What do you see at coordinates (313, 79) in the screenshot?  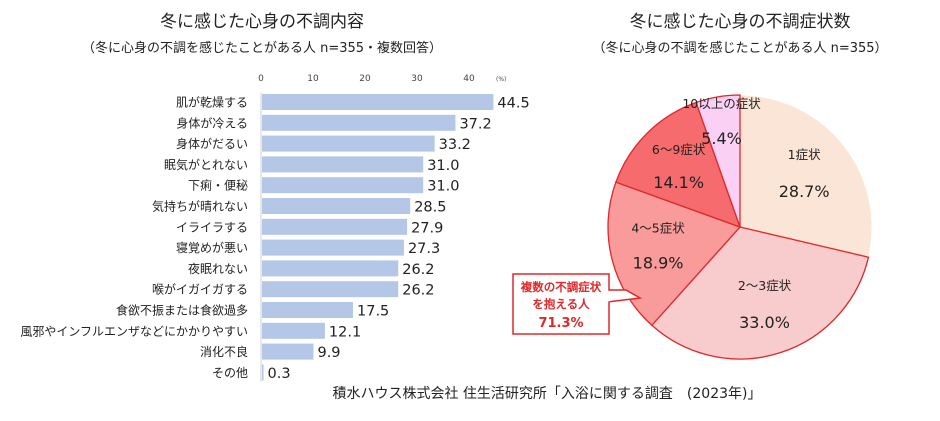 I see `x-tick-label: 10` at bounding box center [313, 79].